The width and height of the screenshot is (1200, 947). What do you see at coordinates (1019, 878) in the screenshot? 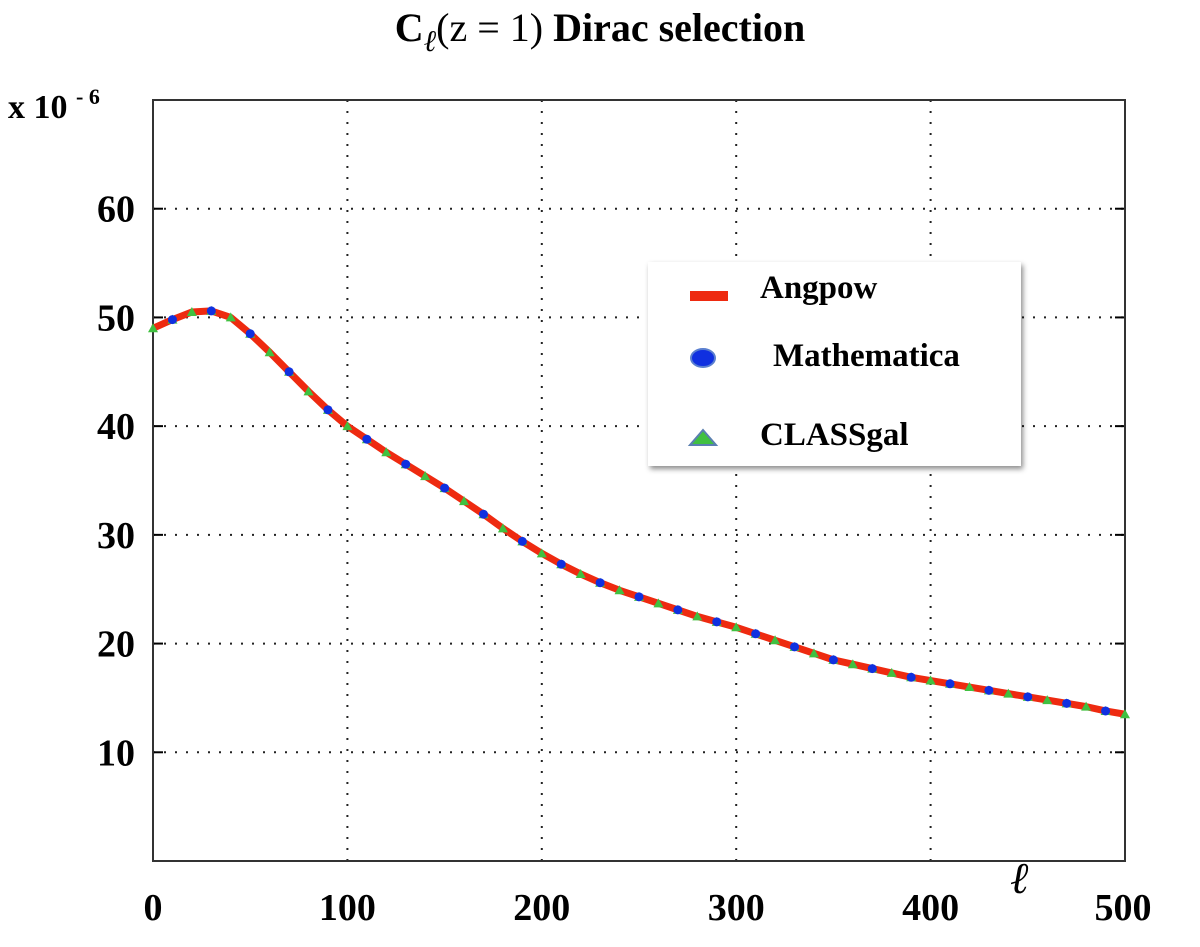
I see `x-axis-label: ℓ` at bounding box center [1019, 878].